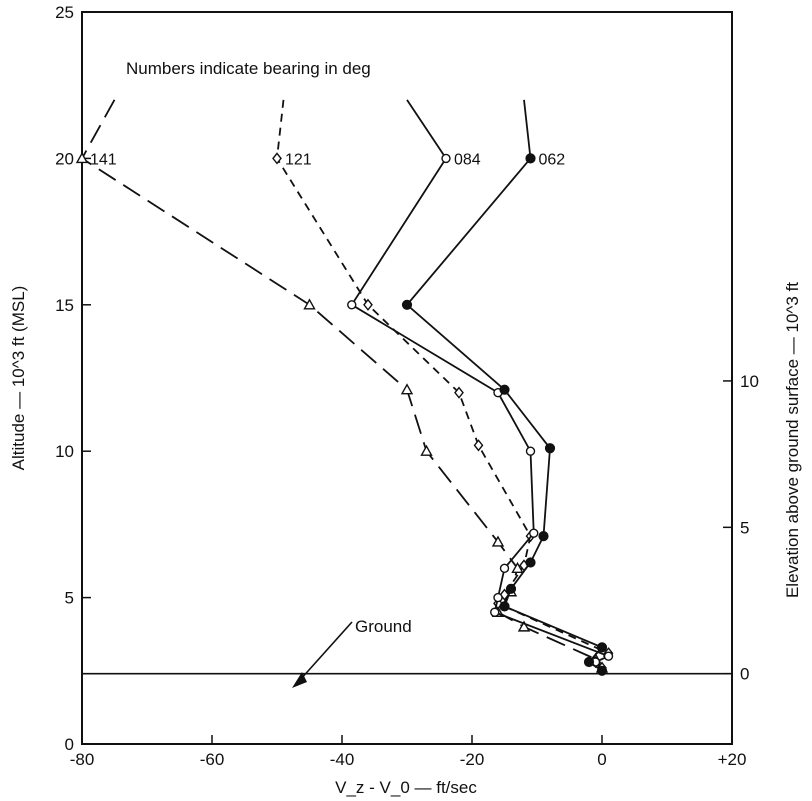 The image size is (812, 801). Describe the element at coordinates (103, 159) in the screenshot. I see `bearing-label: 141` at that location.